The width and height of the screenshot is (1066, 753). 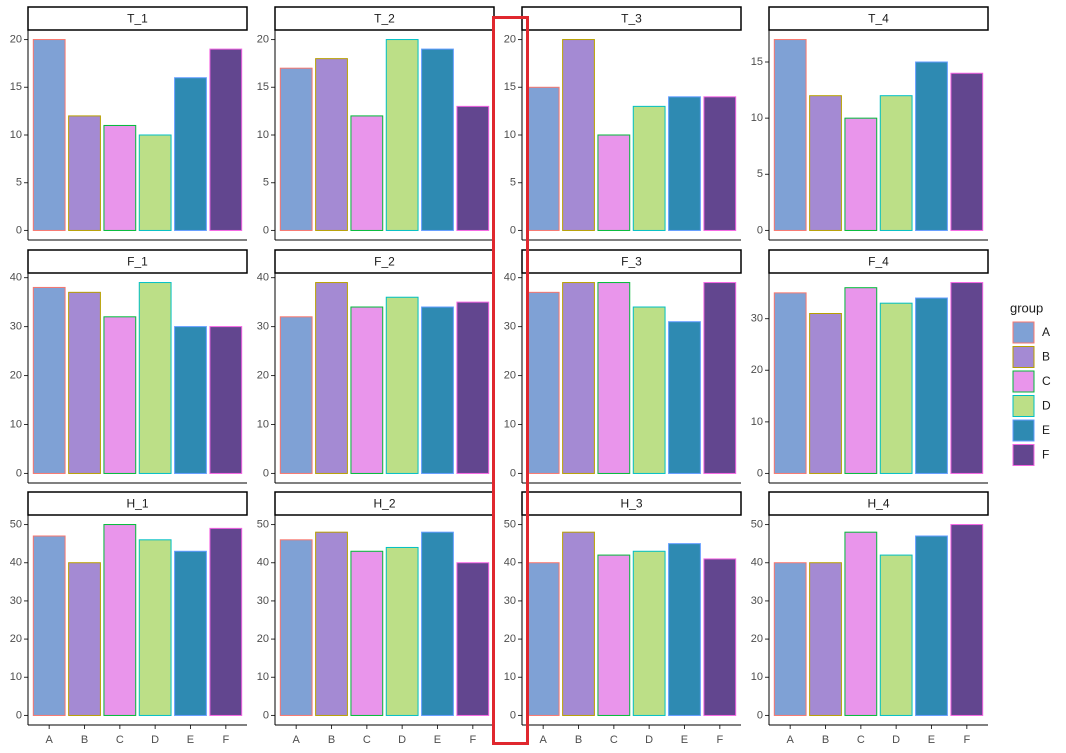 I want to click on panel-title: F_4, so click(x=878, y=262).